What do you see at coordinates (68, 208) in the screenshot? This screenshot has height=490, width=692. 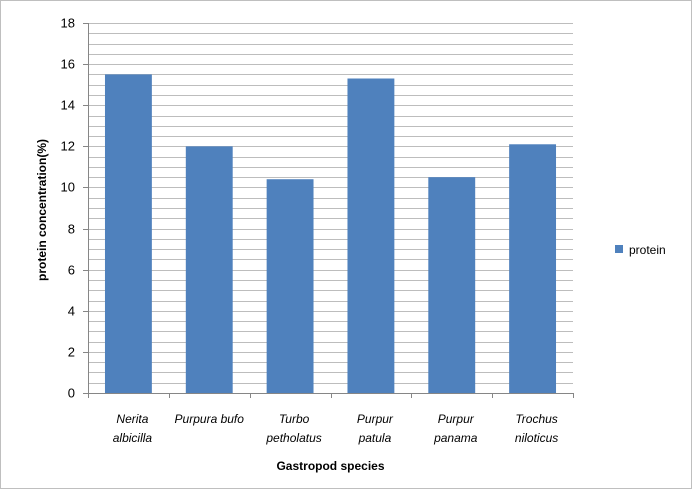 I see `y-tick-labels: 0 2 4 6 8 10 12 14 16 18` at bounding box center [68, 208].